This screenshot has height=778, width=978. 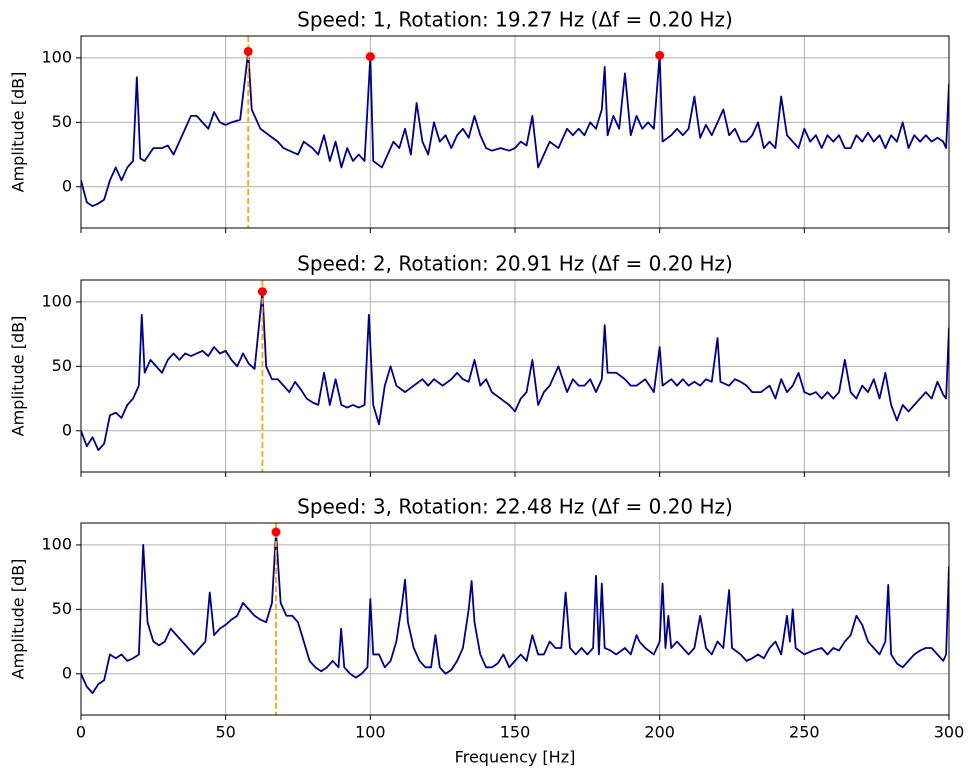 What do you see at coordinates (659, 732) in the screenshot?
I see `x-tick-label: 200` at bounding box center [659, 732].